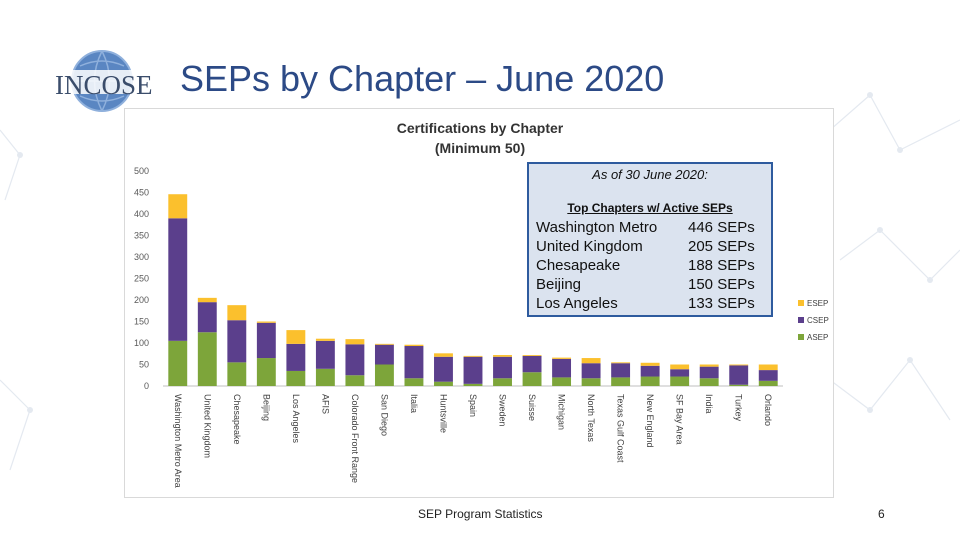 This screenshot has height=540, width=960. What do you see at coordinates (652, 228) in the screenshot?
I see `info-row: Washington Metro 446 SEPs` at bounding box center [652, 228].